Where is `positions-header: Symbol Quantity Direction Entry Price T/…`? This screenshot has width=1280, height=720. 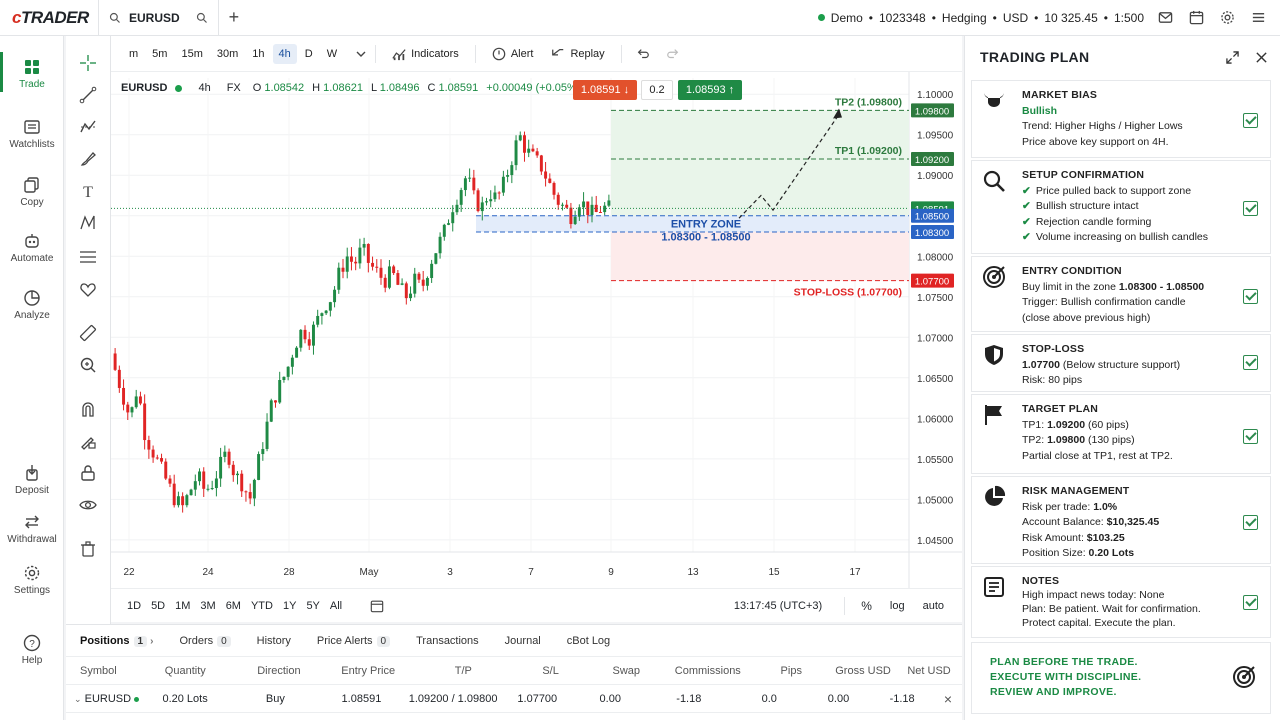 positions-header: Symbol Quantity Direction Entry Price T/… is located at coordinates (514, 671).